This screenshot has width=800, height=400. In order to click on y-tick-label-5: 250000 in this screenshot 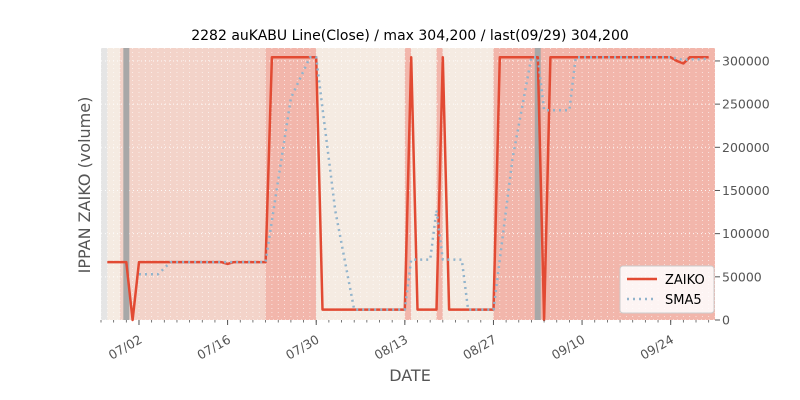, I will do `click(746, 104)`.